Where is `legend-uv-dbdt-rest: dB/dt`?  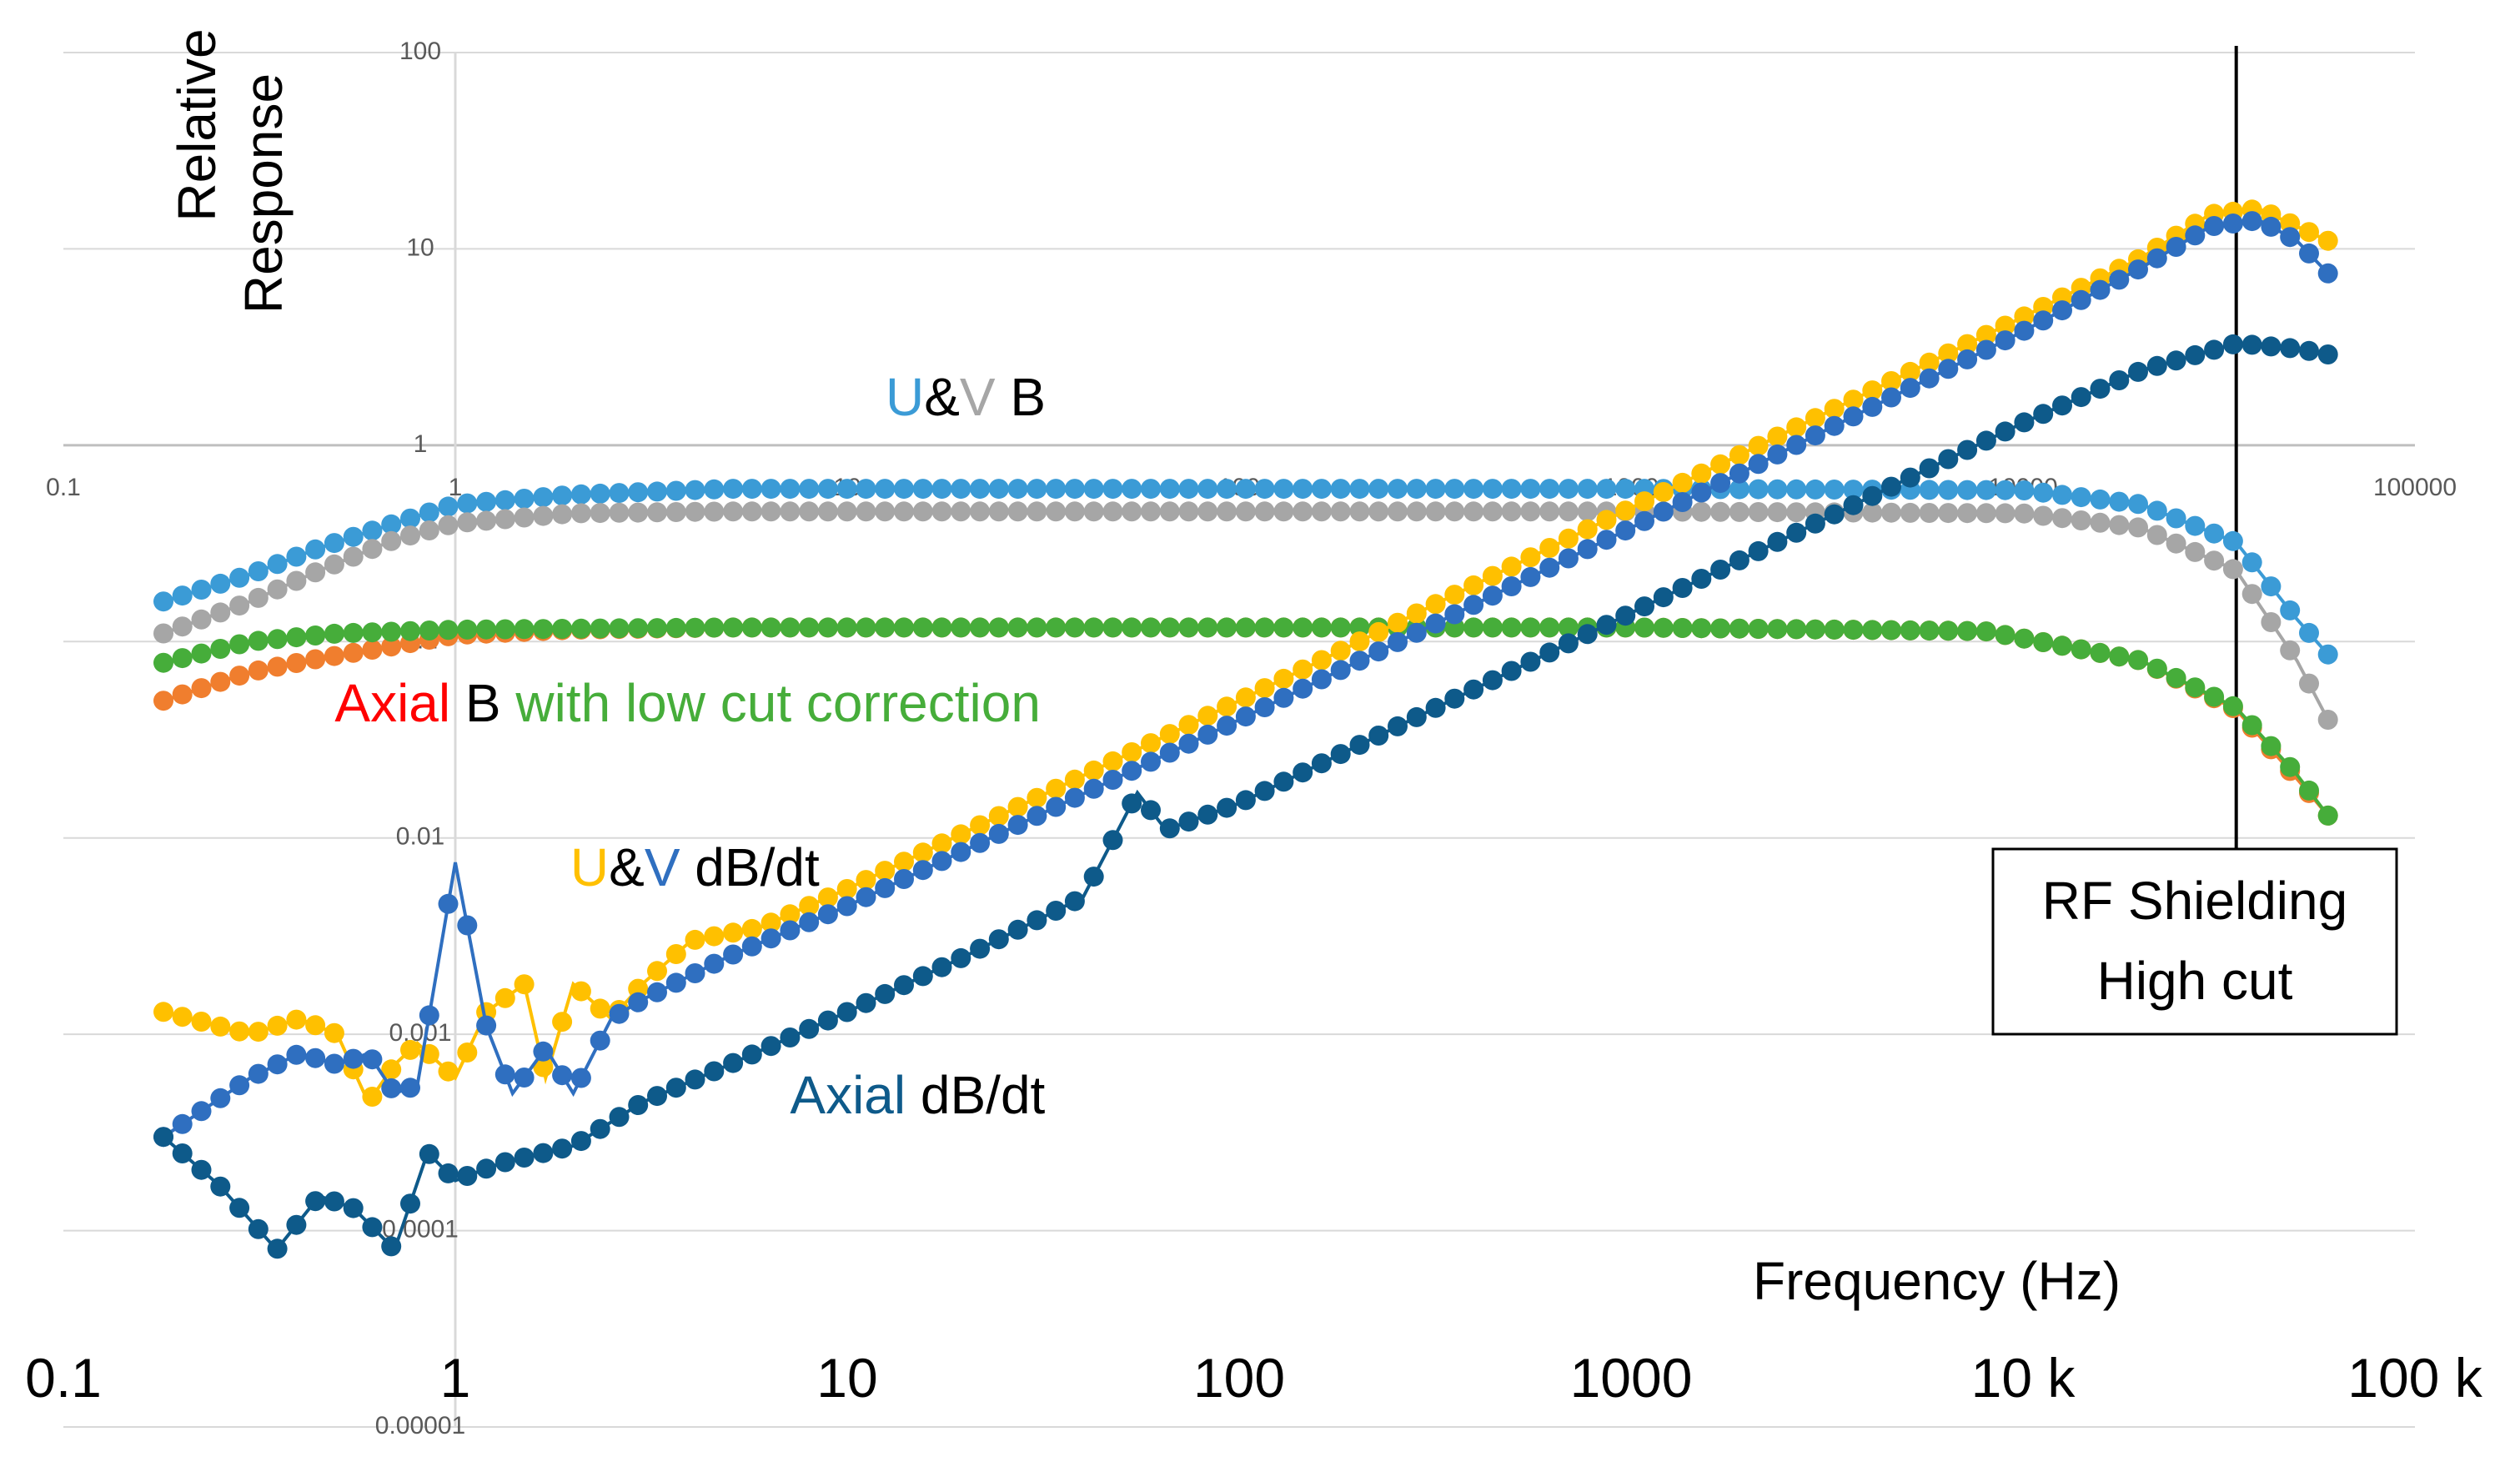
legend-uv-dbdt-rest: dB/dt is located at coordinates (750, 867).